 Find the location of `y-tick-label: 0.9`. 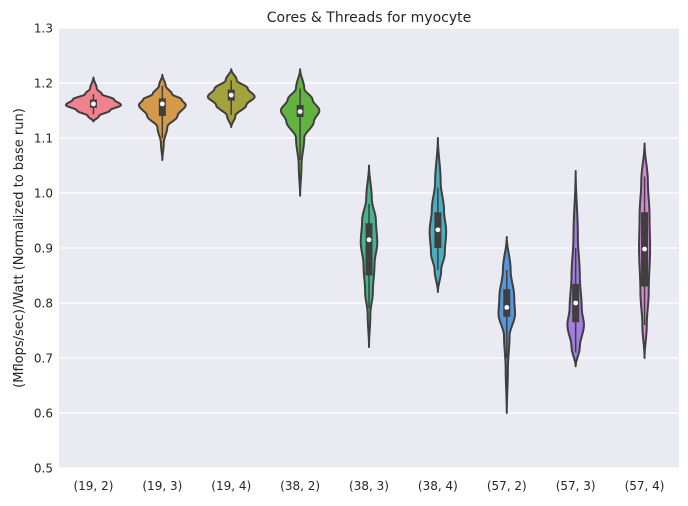

y-tick-label: 0.9 is located at coordinates (43, 249).